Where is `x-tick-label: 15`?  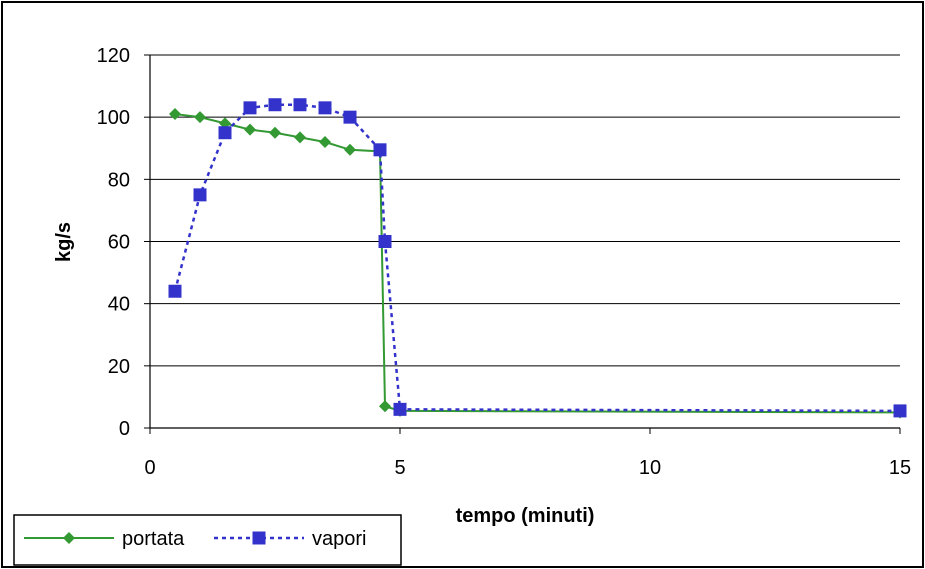
x-tick-label: 15 is located at coordinates (900, 468).